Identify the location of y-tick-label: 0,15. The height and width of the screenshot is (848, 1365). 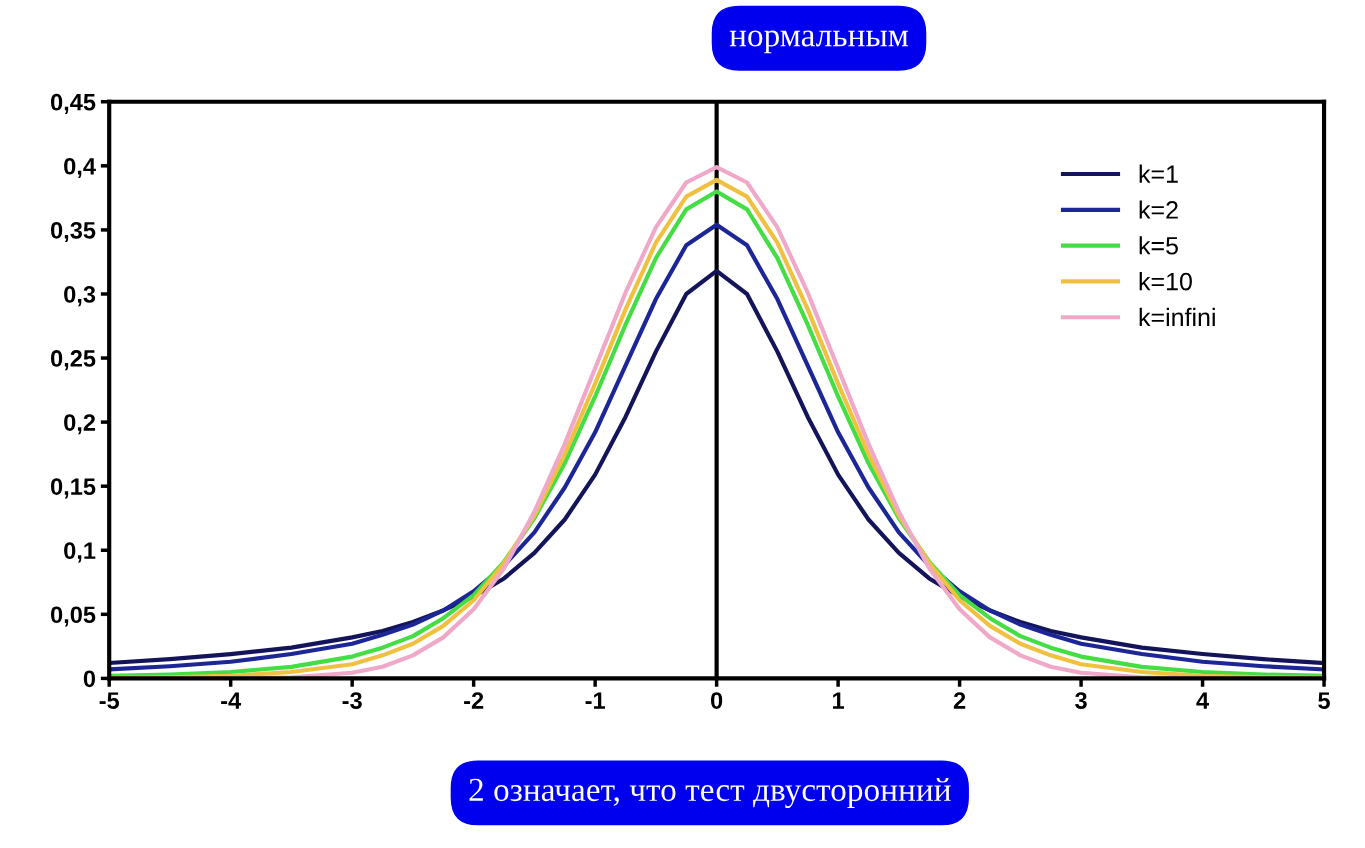
(73, 488).